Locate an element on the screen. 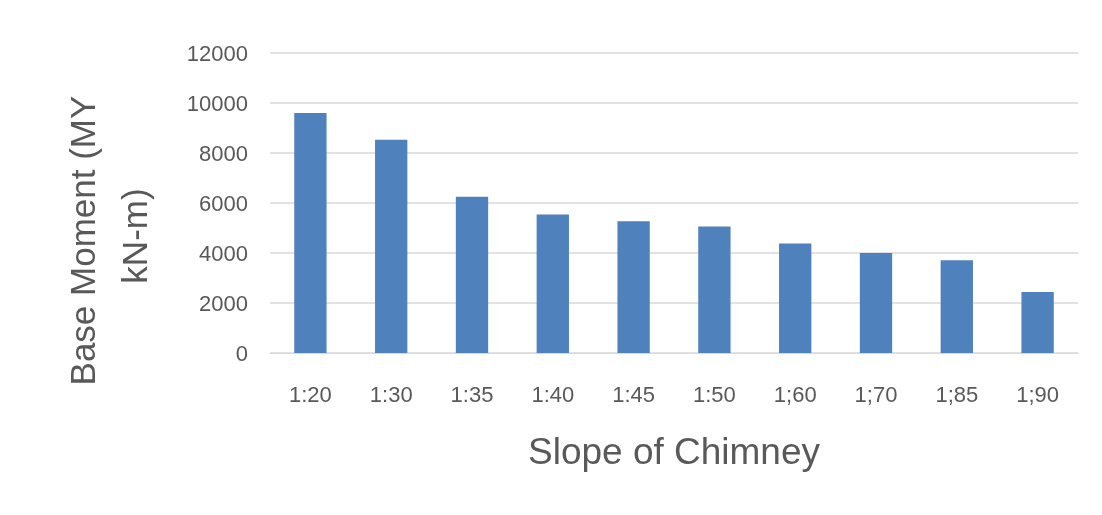 The height and width of the screenshot is (515, 1102). y-tick-label: 8000 is located at coordinates (223, 153).